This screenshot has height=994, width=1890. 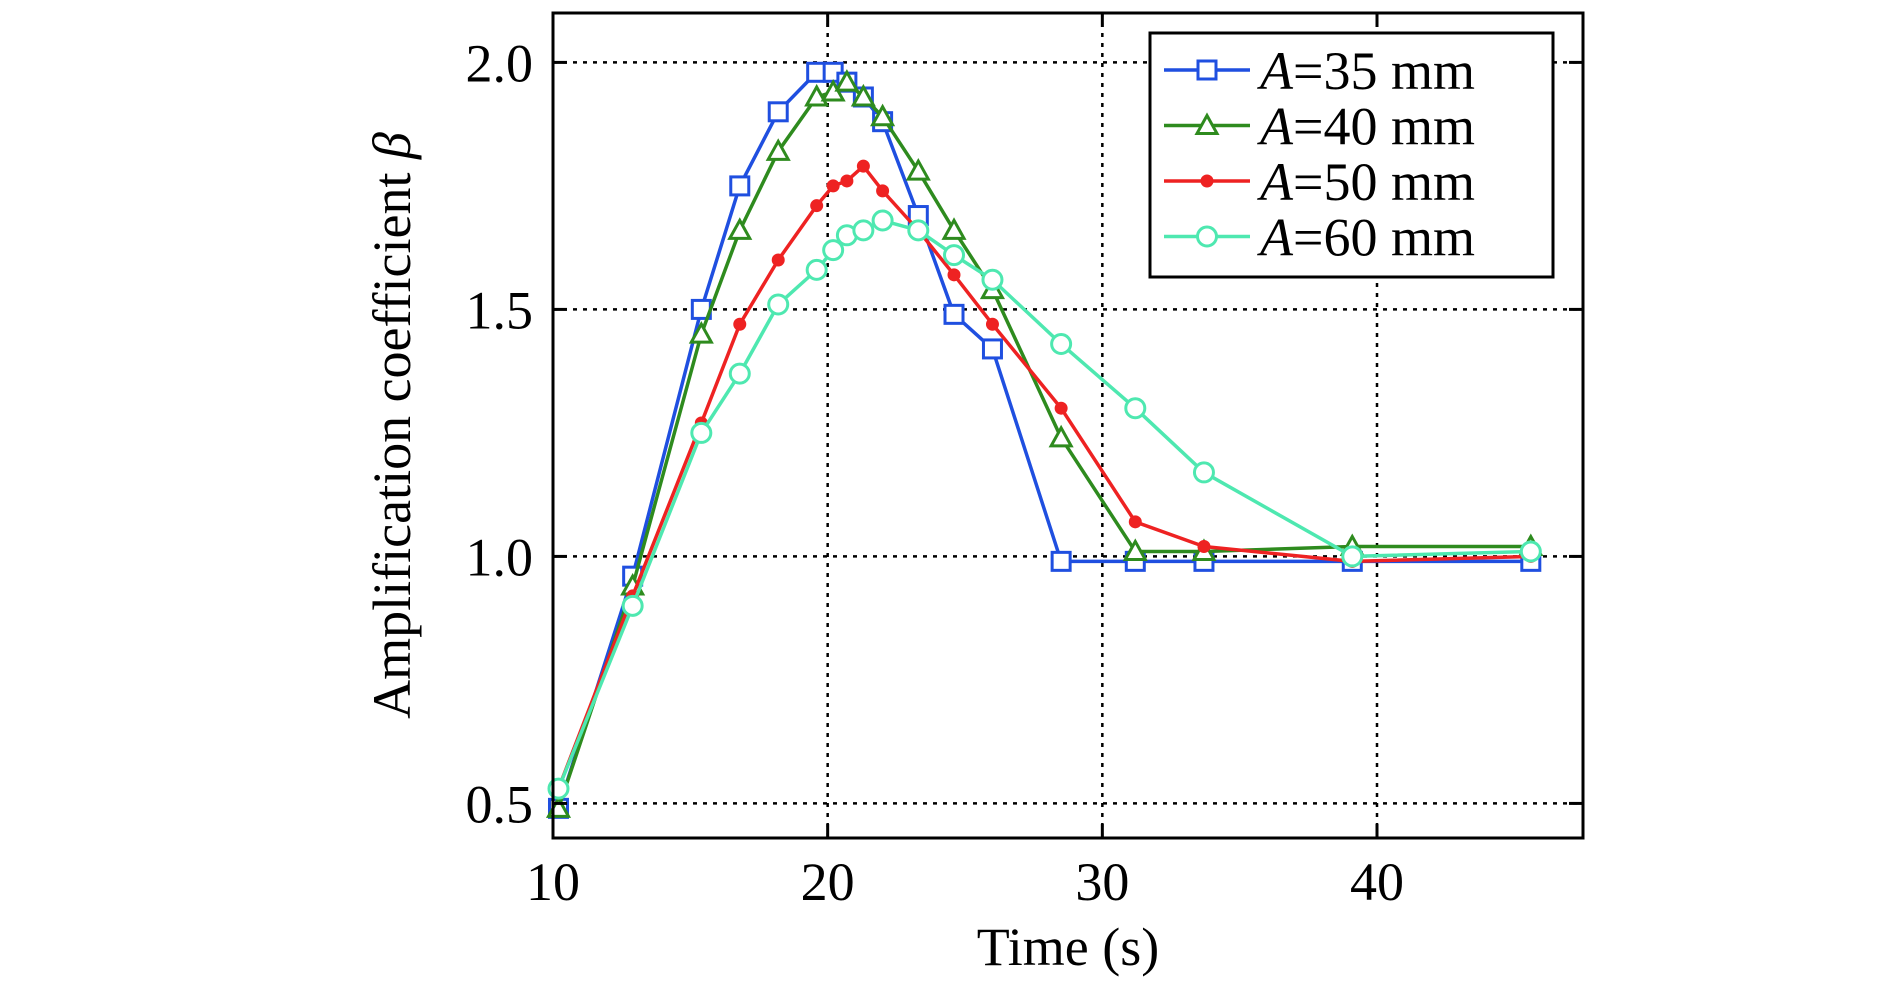 What do you see at coordinates (1384, 71) in the screenshot?
I see `legend-label-rest-0: =35 mm` at bounding box center [1384, 71].